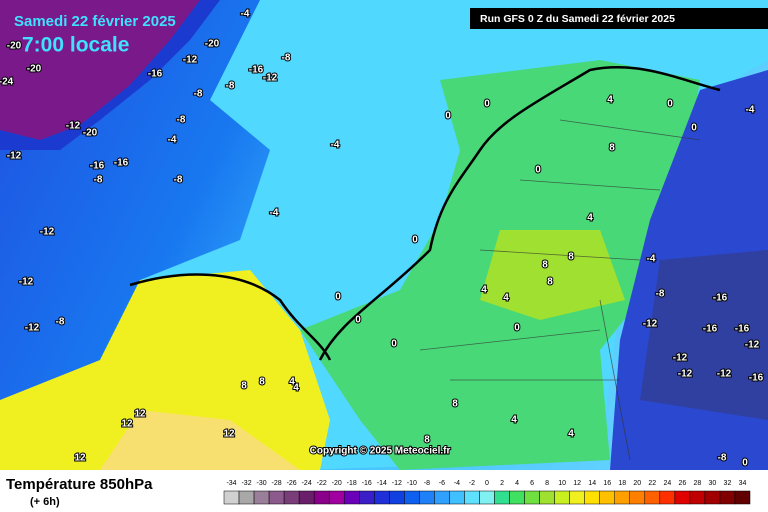  What do you see at coordinates (698, 483) in the screenshot?
I see `legend-label: 28` at bounding box center [698, 483].